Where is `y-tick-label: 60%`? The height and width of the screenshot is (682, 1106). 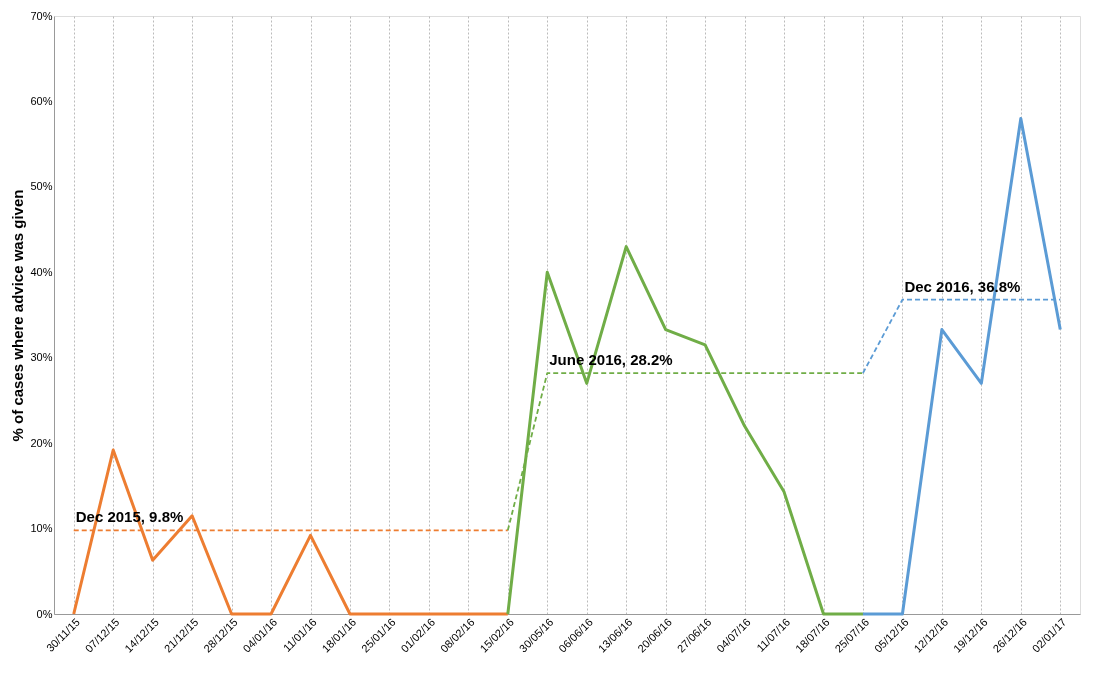 y-tick-label: 60% is located at coordinates (41, 100).